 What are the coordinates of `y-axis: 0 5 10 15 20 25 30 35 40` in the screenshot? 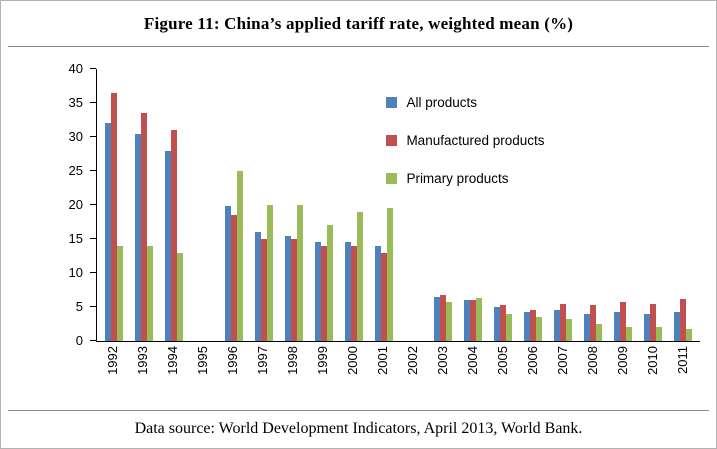 It's located at (68, 204).